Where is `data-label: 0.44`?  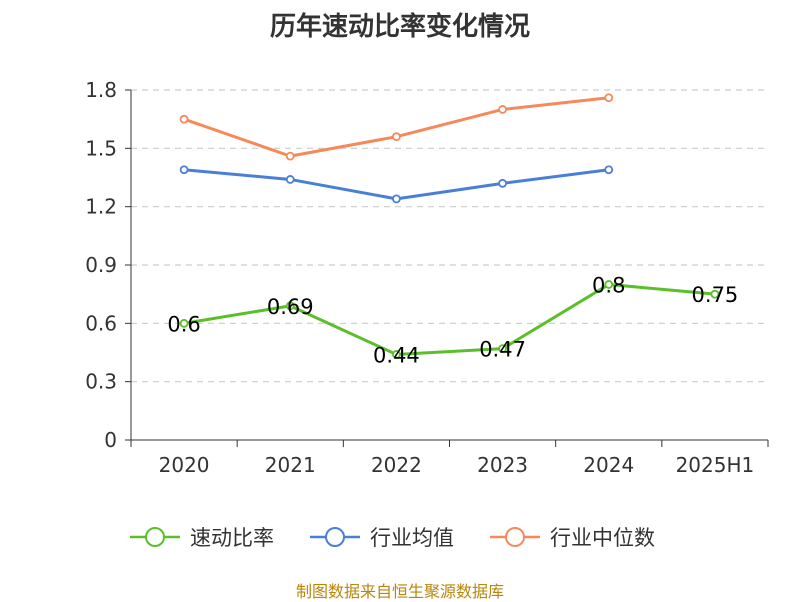 data-label: 0.44 is located at coordinates (396, 355).